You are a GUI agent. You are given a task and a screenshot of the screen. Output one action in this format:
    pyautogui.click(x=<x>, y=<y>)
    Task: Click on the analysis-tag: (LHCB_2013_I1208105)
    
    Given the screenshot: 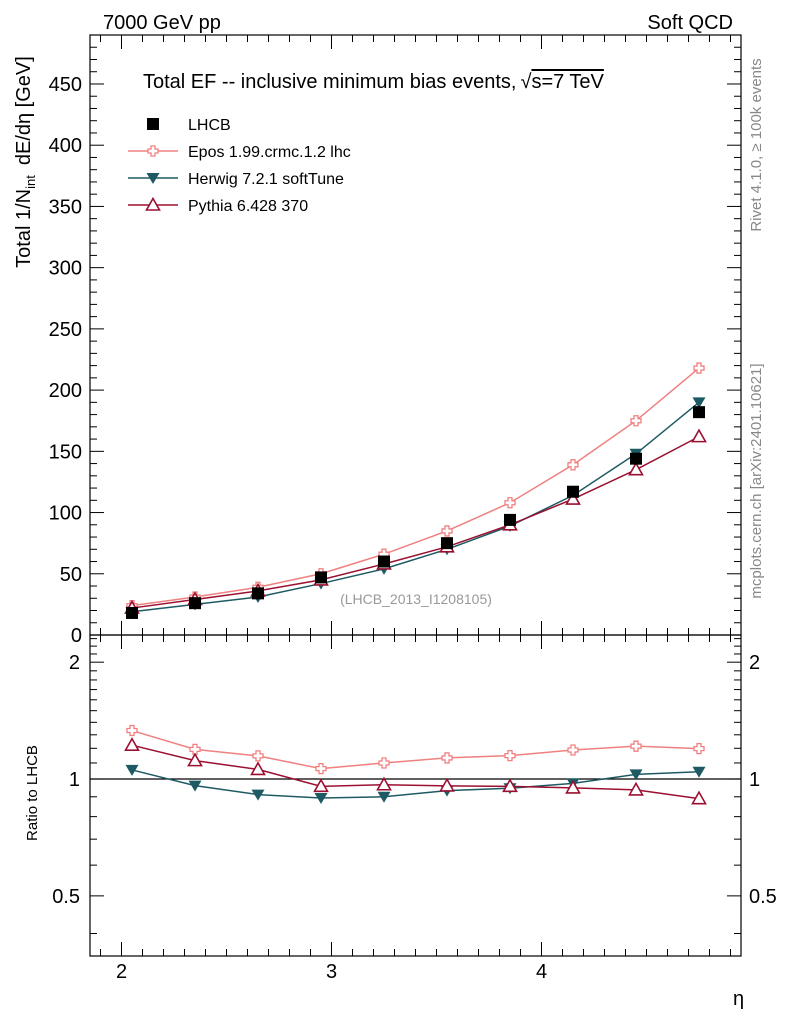 What is the action you would take?
    pyautogui.click(x=416, y=599)
    